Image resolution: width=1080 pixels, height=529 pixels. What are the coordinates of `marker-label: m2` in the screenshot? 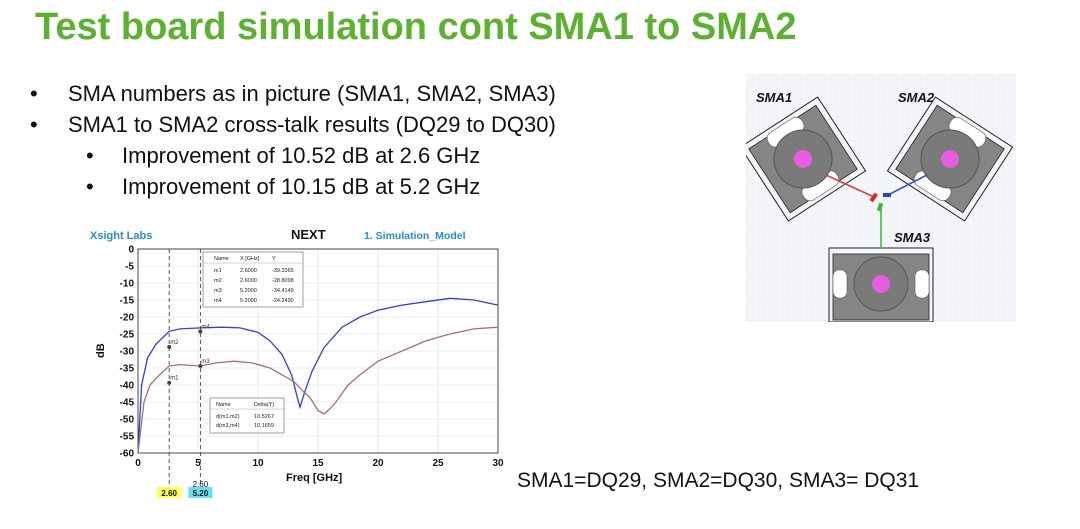 It's located at (174, 343).